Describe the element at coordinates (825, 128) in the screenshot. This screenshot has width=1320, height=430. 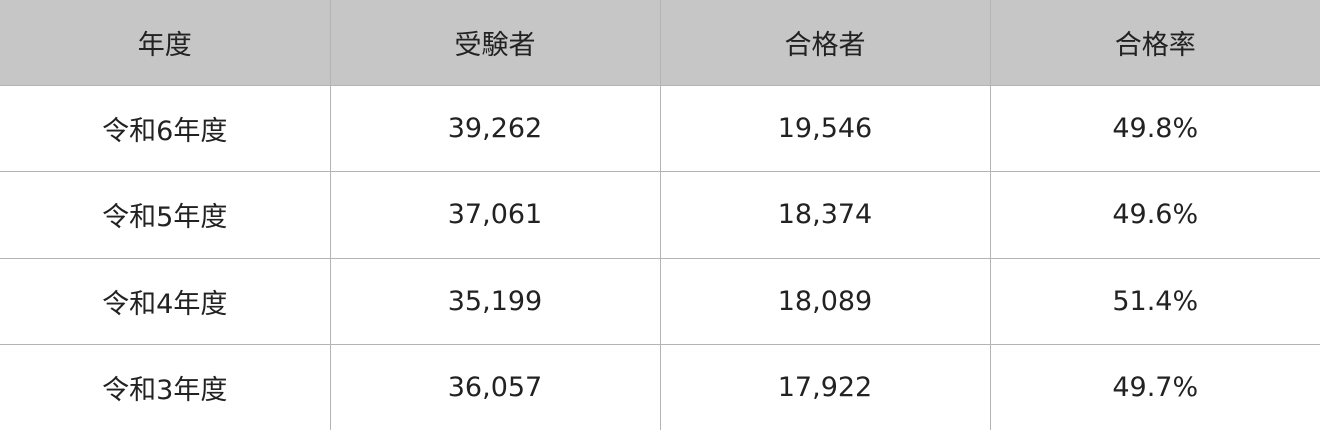
I see `cell-passers: 19,546` at that location.